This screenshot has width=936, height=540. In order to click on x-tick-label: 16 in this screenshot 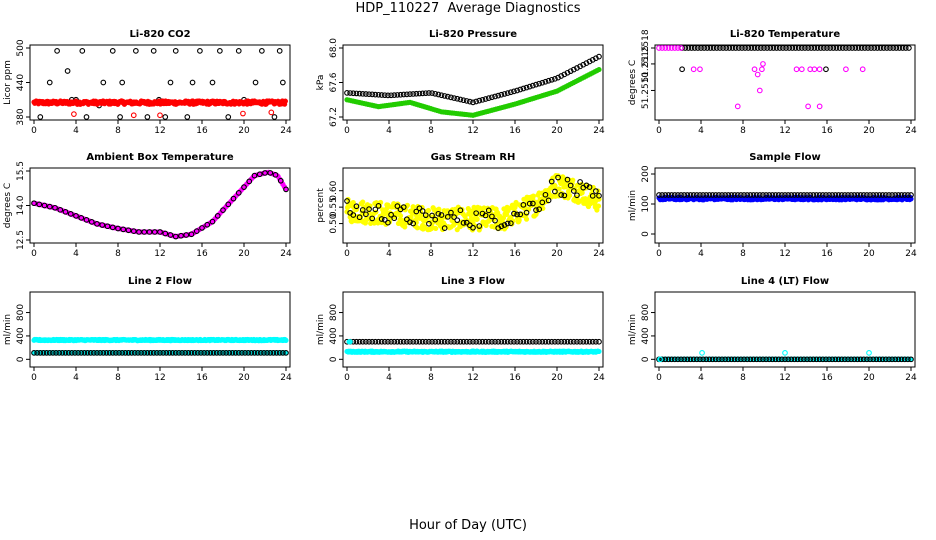, I will do `click(202, 131)`.